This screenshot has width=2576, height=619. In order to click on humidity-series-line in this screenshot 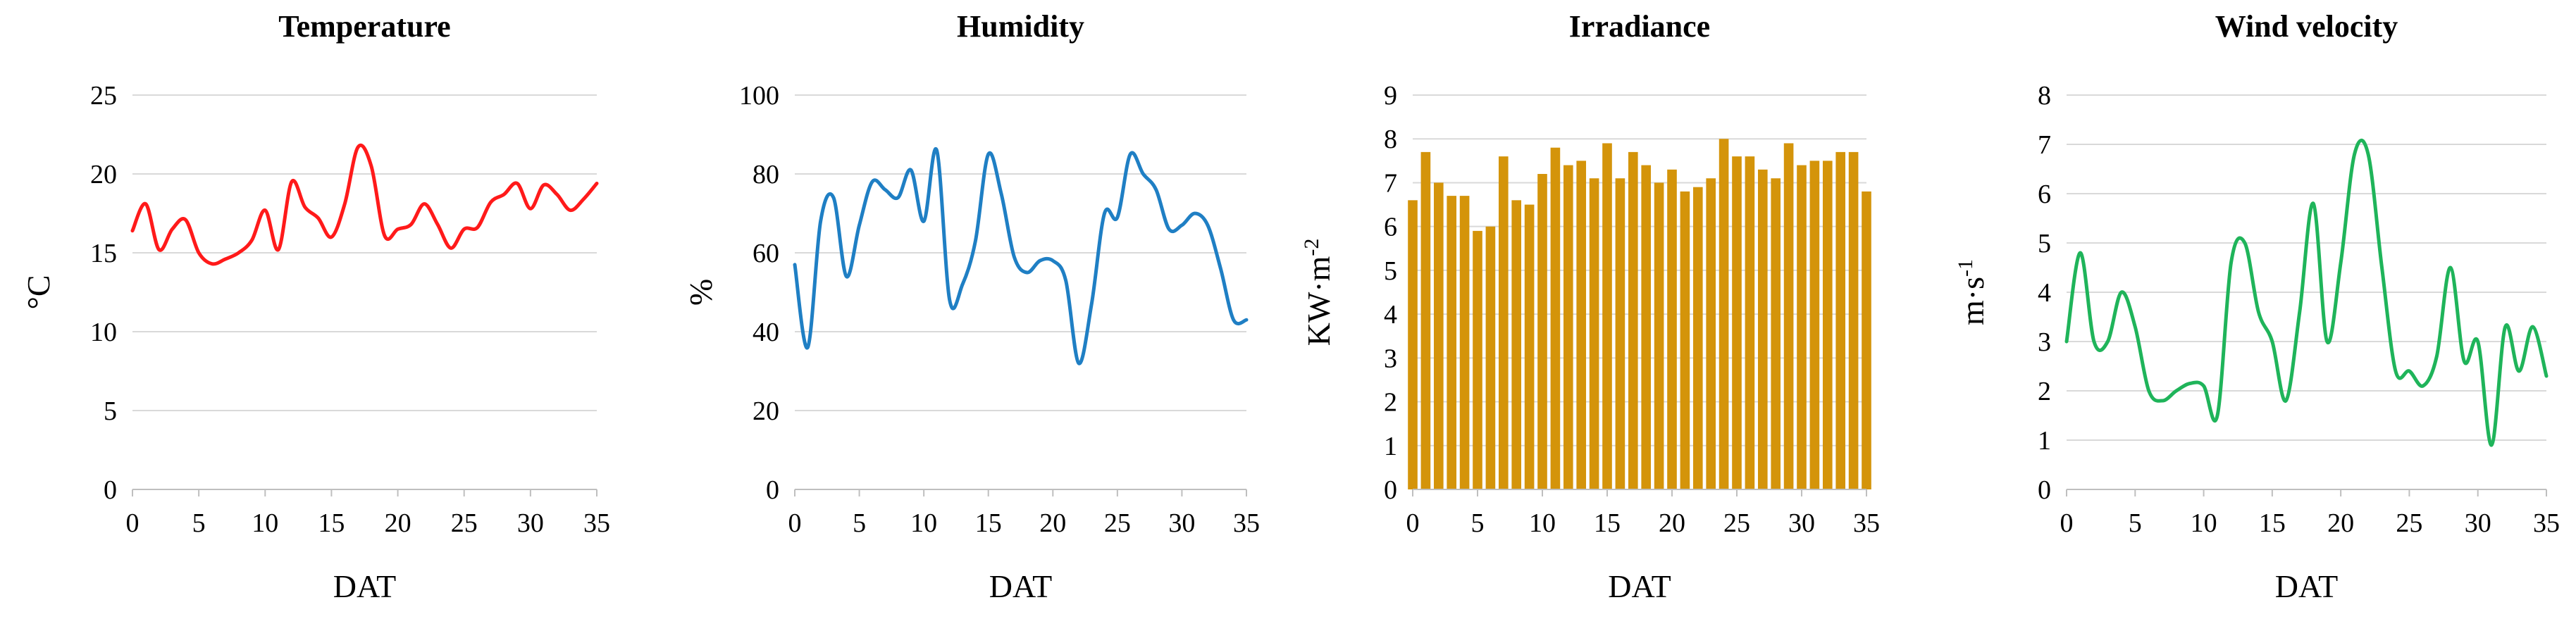, I will do `click(1021, 255)`.